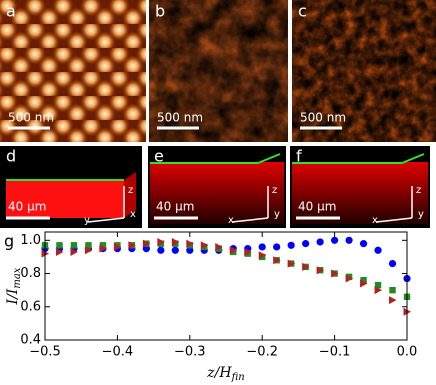 The height and width of the screenshot is (385, 436). I want to click on x-tick-label: −0.2, so click(262, 352).